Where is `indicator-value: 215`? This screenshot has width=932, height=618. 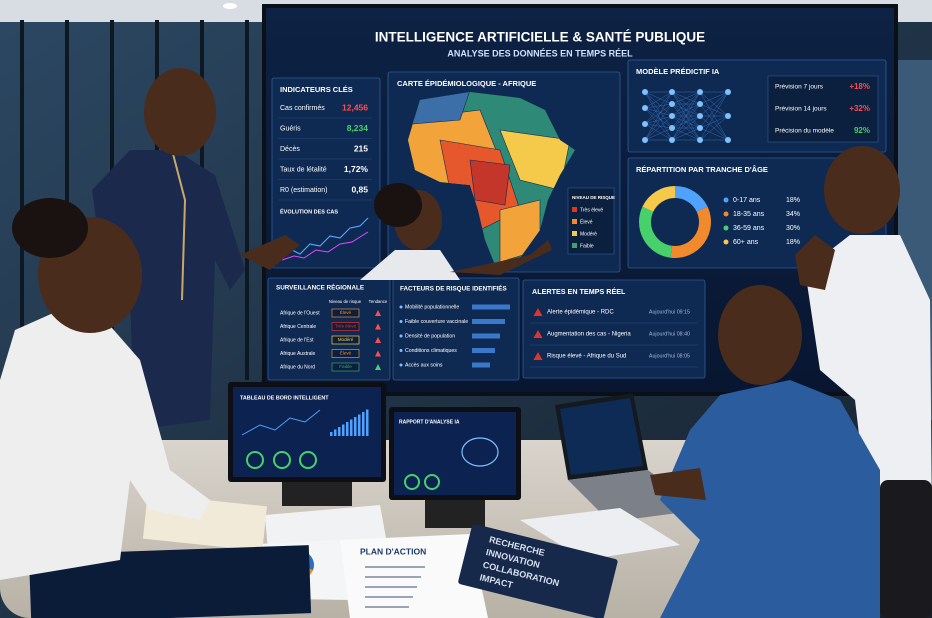 indicator-value: 215 is located at coordinates (361, 148).